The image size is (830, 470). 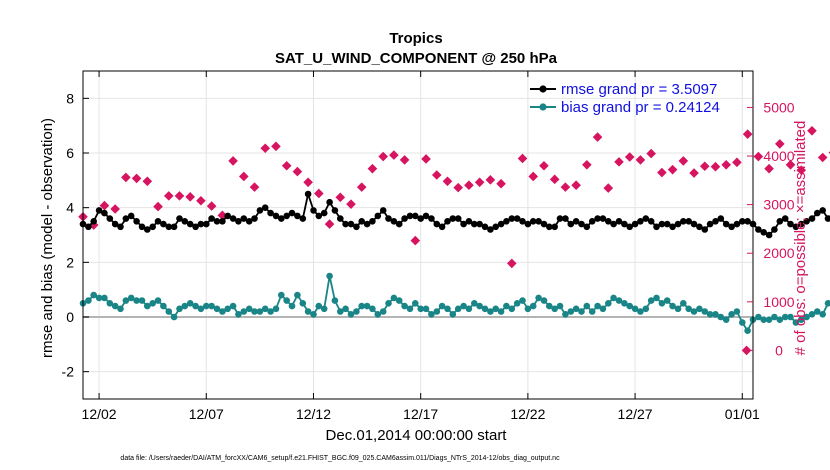 What do you see at coordinates (778, 156) in the screenshot?
I see `y-right-tick-label-4: 4000` at bounding box center [778, 156].